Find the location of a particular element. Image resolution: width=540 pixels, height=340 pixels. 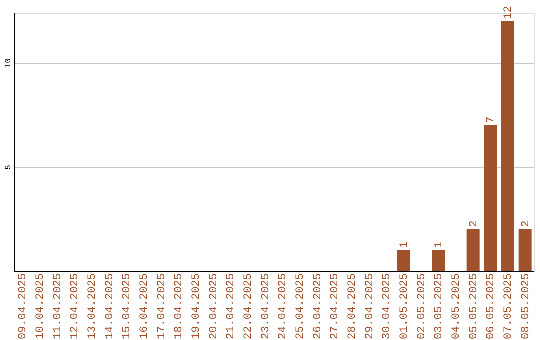

x-tick-label: 17.04.2025 is located at coordinates (162, 307).